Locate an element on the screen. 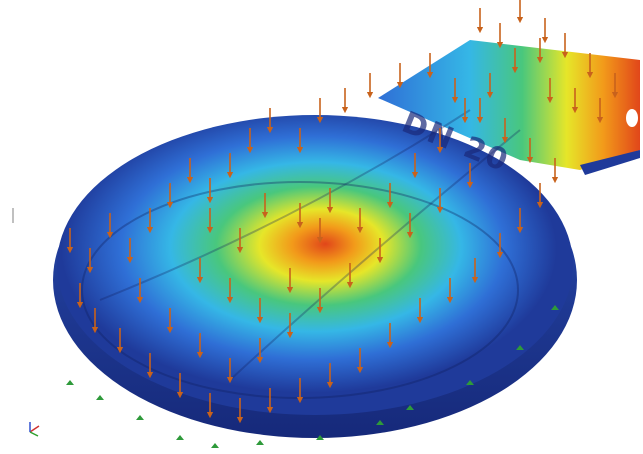 The height and width of the screenshot is (454, 643). handle-hole is located at coordinates (632, 118).